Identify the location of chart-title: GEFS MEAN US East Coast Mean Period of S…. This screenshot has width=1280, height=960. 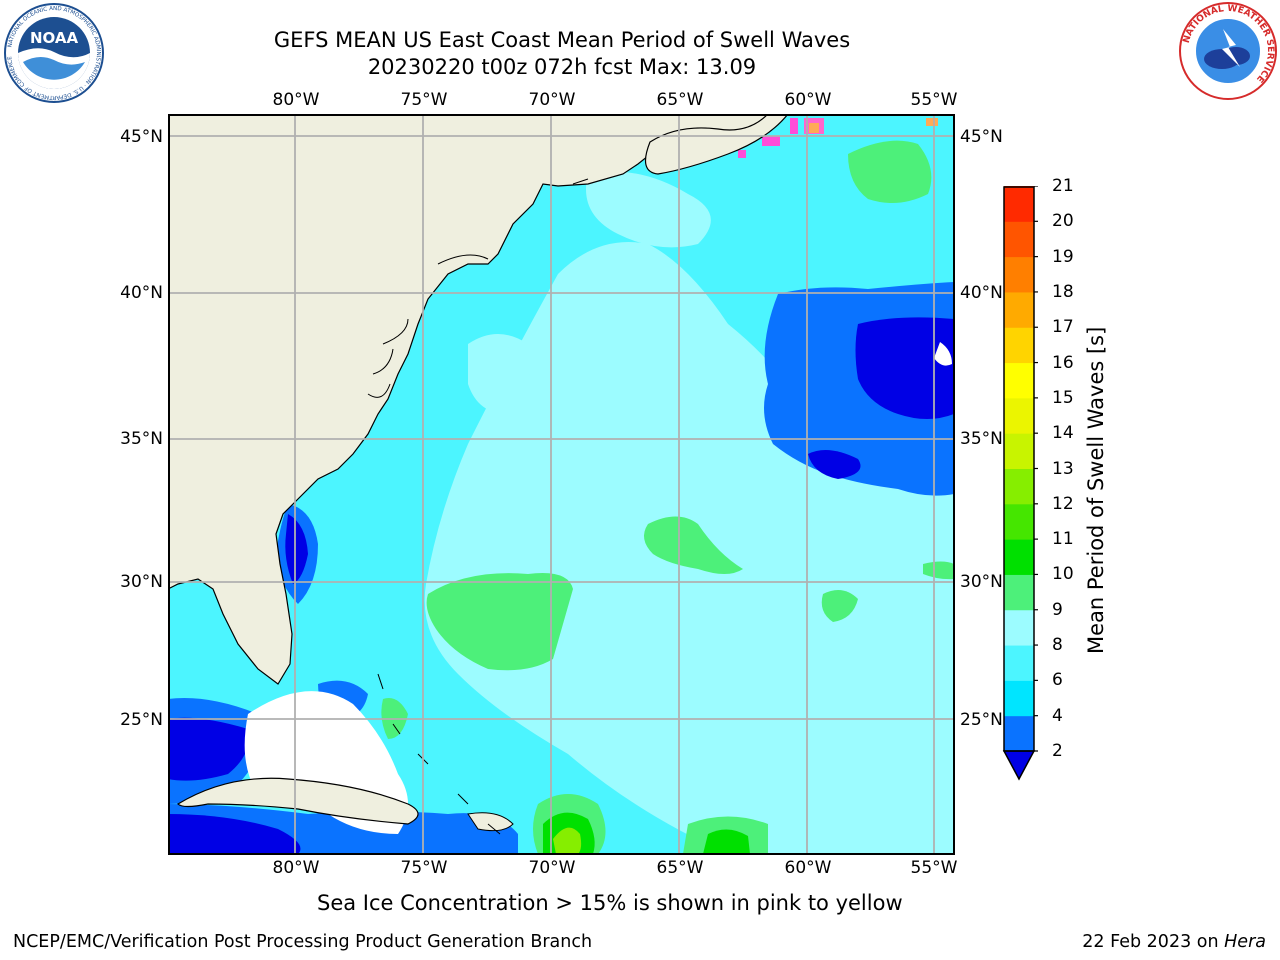
(562, 40).